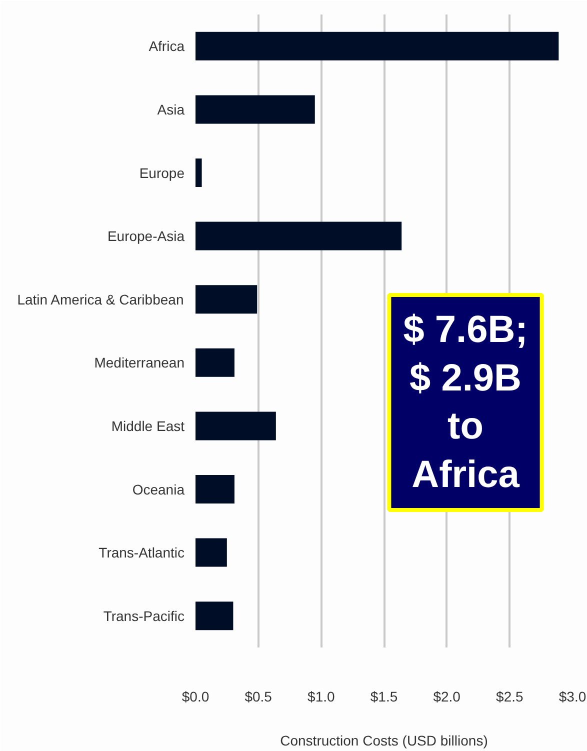 The image size is (587, 751). I want to click on y-tick-label: Trans-Atlantic, so click(141, 552).